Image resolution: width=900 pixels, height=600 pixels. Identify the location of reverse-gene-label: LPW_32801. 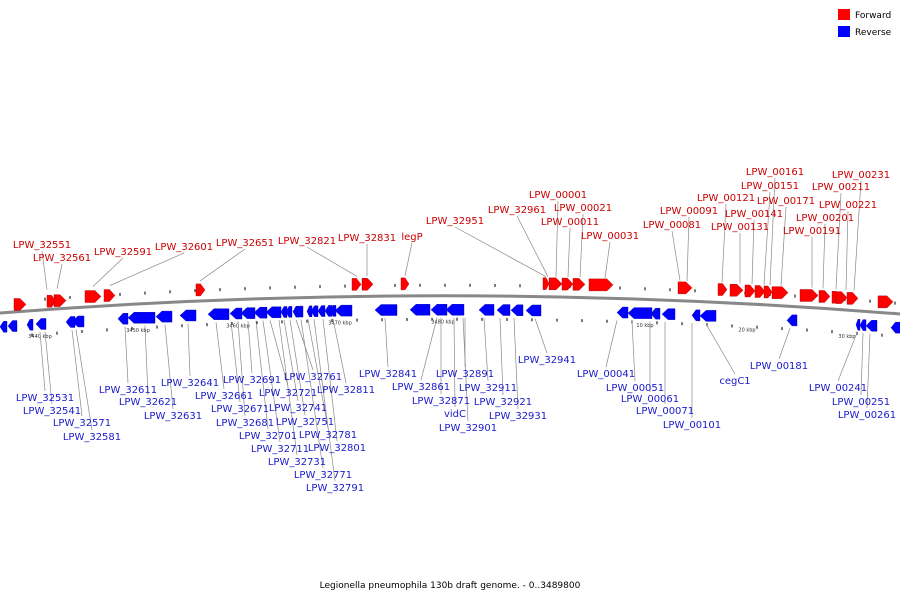
(337, 448).